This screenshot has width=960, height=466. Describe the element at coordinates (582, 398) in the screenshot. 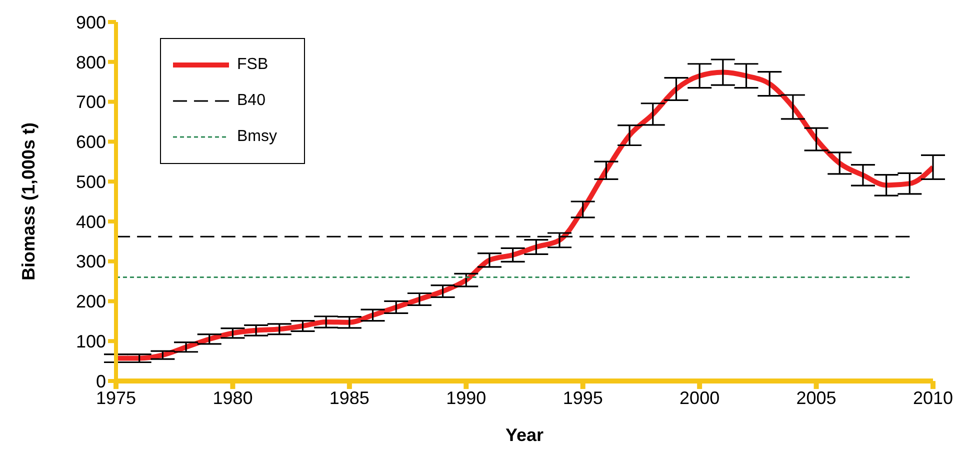

I see `x-tick-label: 1995` at that location.